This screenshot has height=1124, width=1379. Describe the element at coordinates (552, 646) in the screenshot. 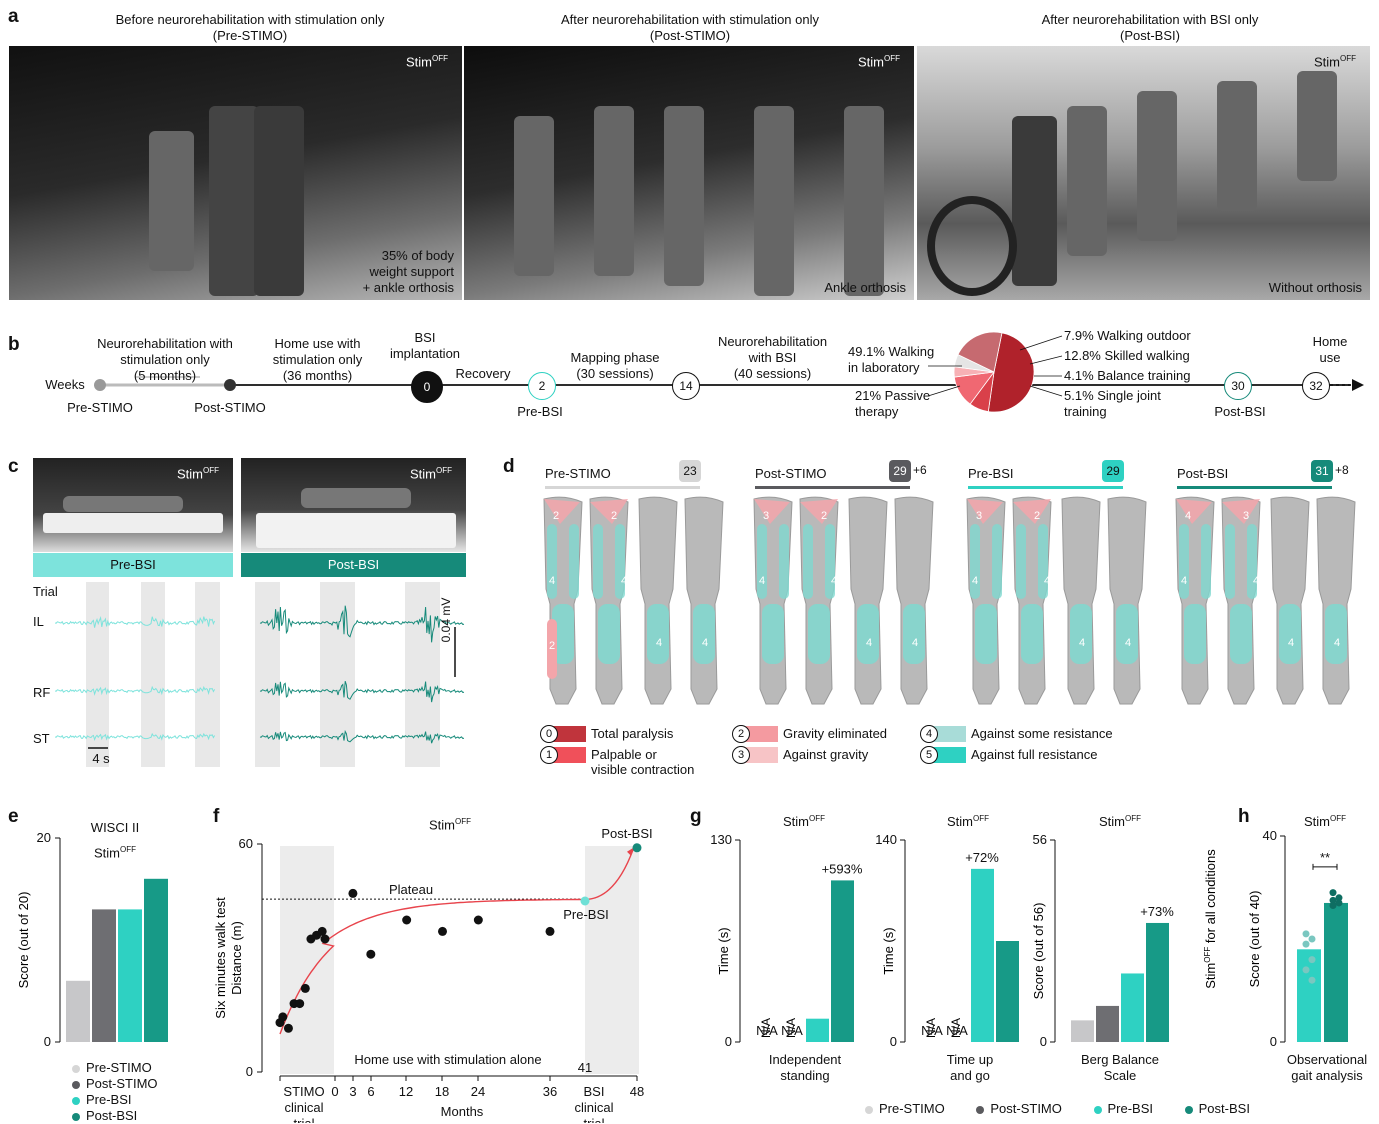

I see `calf-score: 2` at that location.